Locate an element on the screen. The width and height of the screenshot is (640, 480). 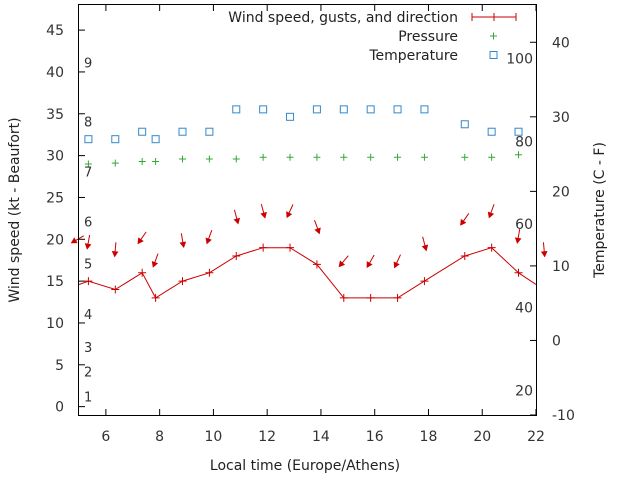
x-tick-label: 14 is located at coordinates (321, 437).